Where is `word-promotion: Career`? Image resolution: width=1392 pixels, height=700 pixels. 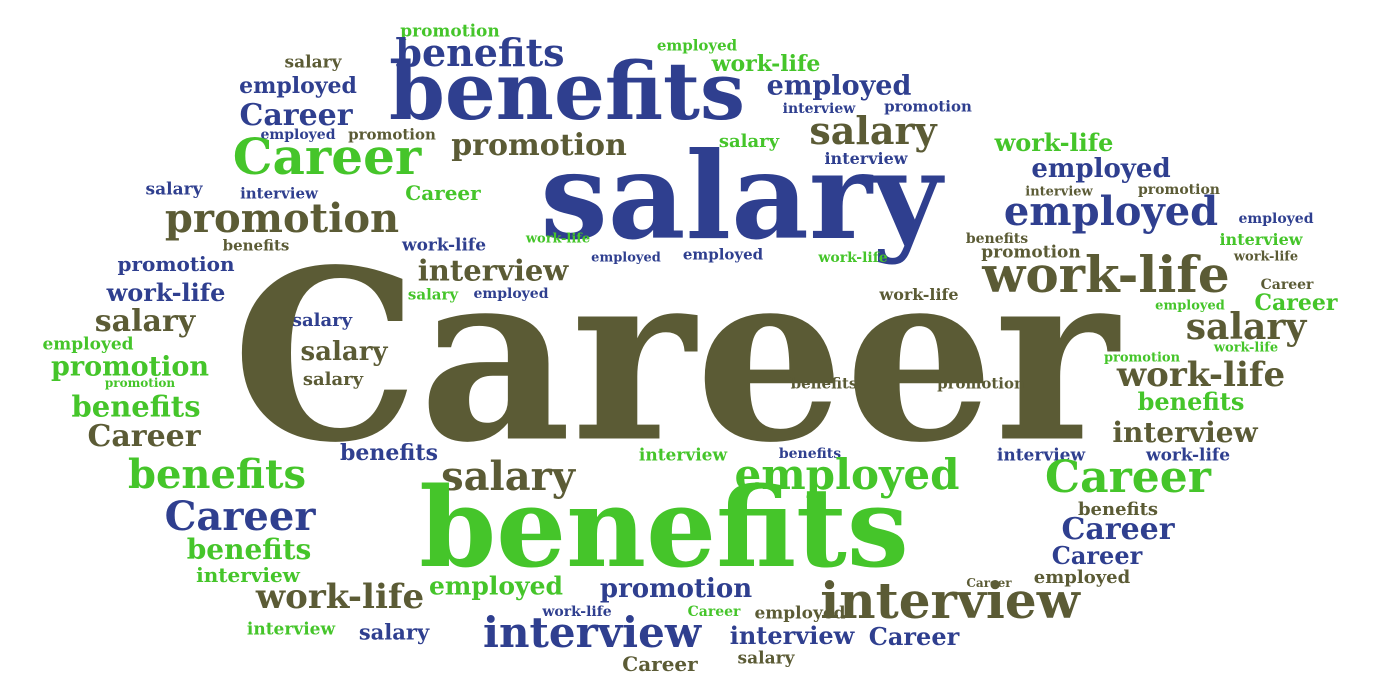
word-promotion: Career is located at coordinates (989, 583).